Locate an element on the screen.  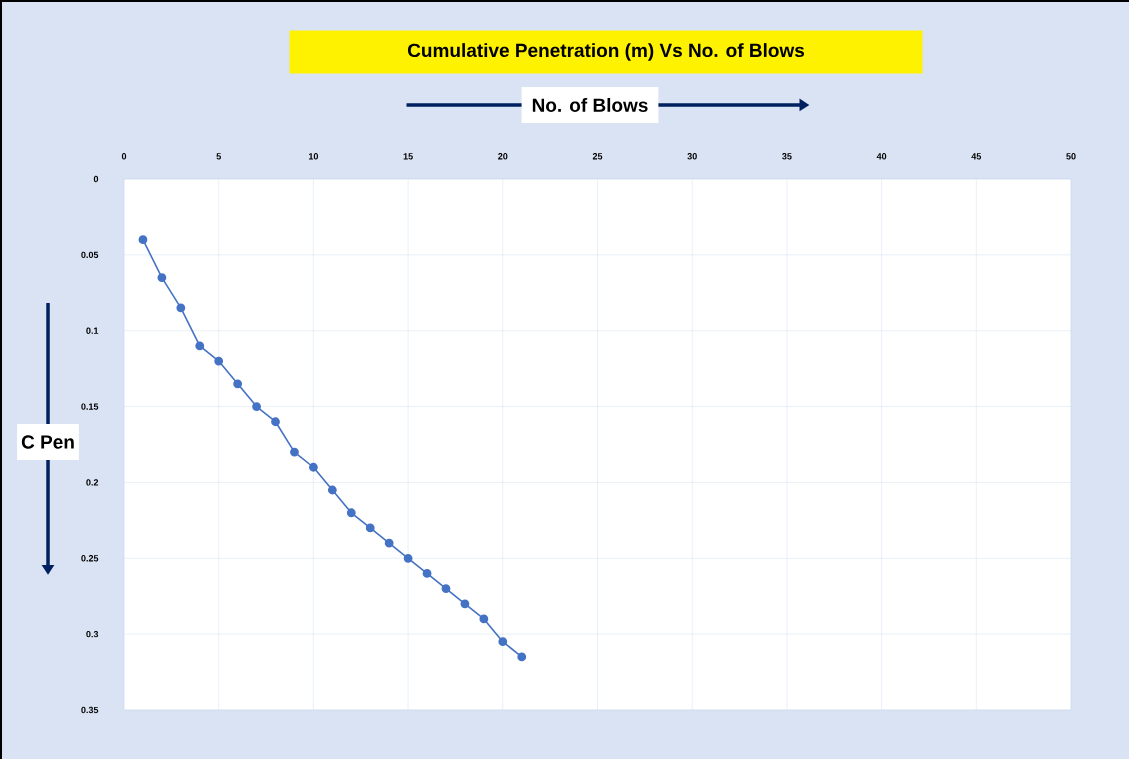
x-tick-label: 25 is located at coordinates (597, 156).